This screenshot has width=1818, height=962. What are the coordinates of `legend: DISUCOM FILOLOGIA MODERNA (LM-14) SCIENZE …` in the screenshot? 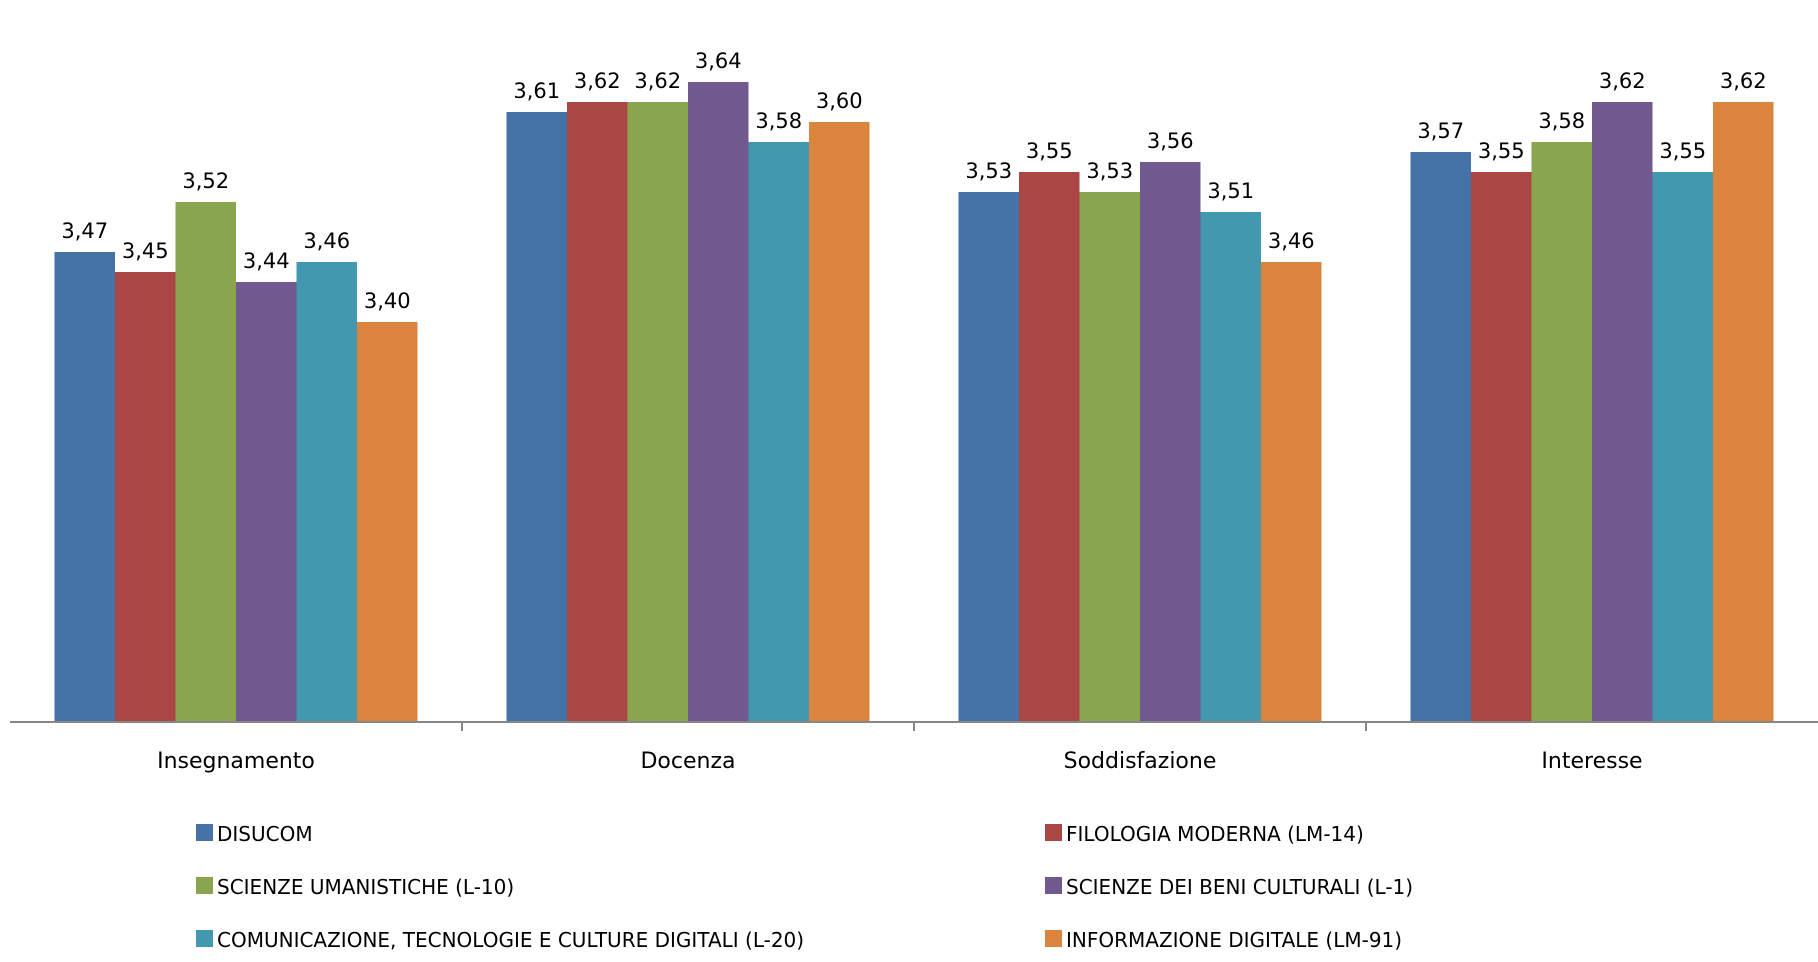 It's located at (804, 887).